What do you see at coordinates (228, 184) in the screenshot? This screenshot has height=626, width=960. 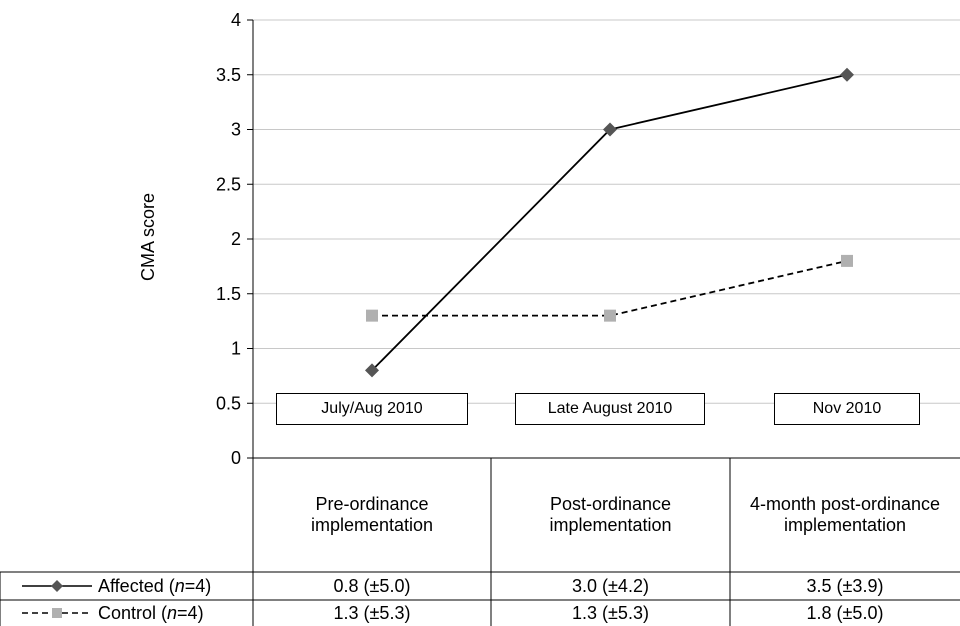 I see `y-tick-label: 2.5` at bounding box center [228, 184].